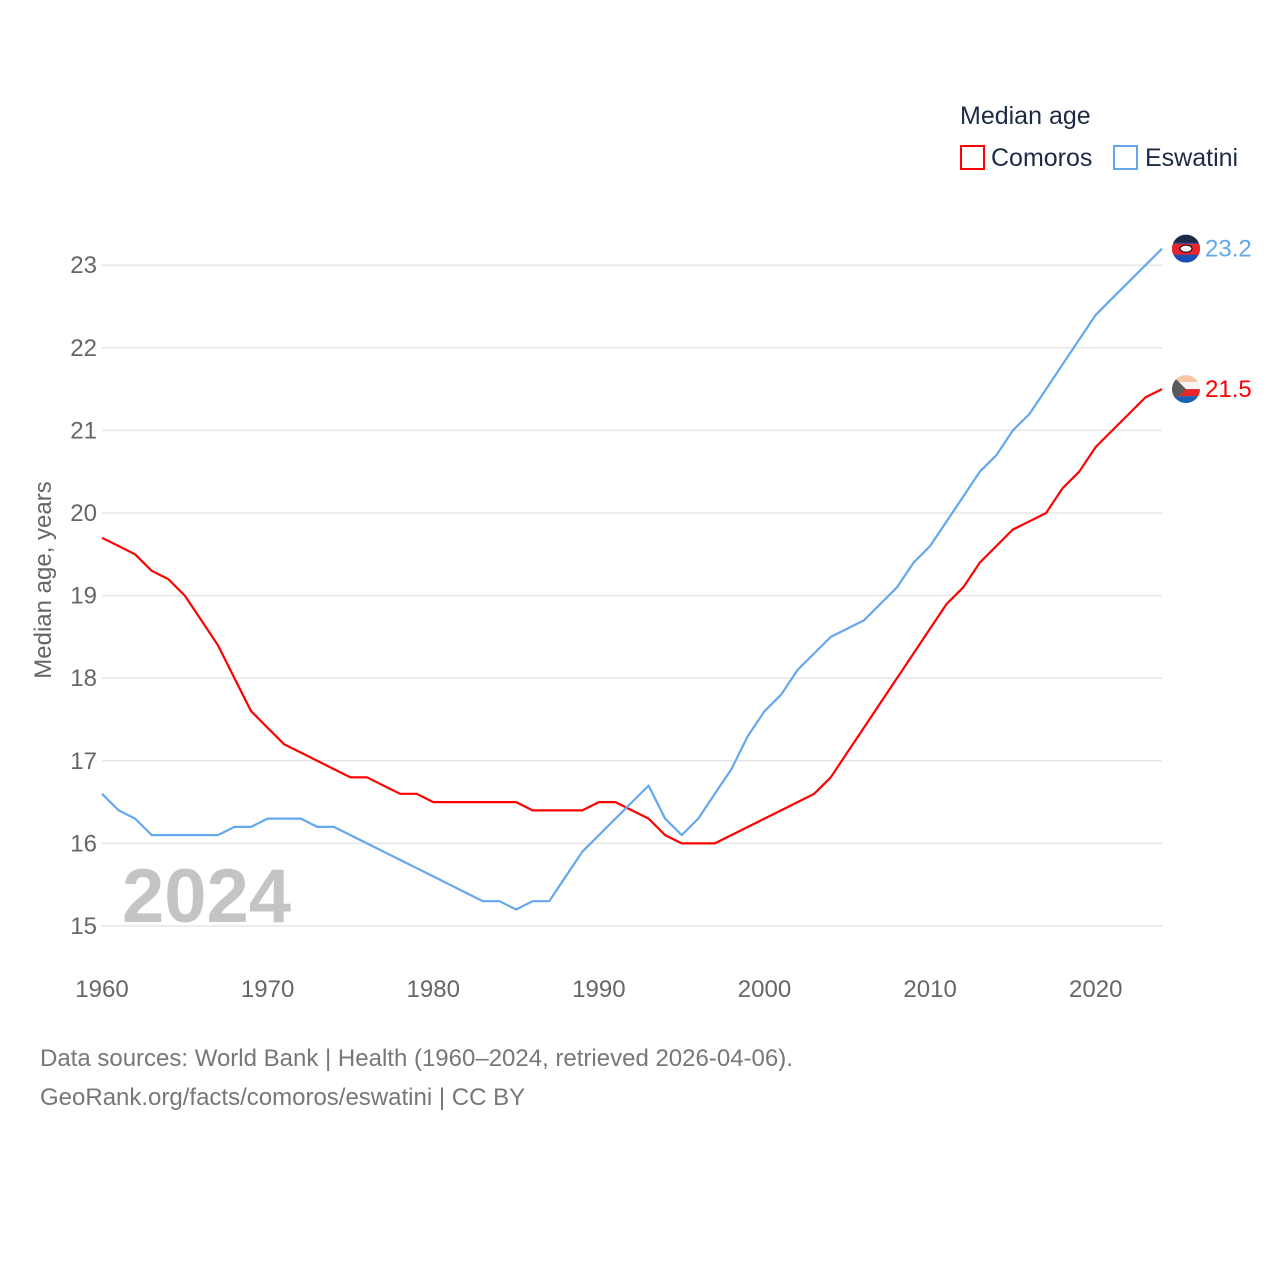 This screenshot has width=1280, height=1280. Describe the element at coordinates (206, 896) in the screenshot. I see `year-watermark: 2024` at that location.